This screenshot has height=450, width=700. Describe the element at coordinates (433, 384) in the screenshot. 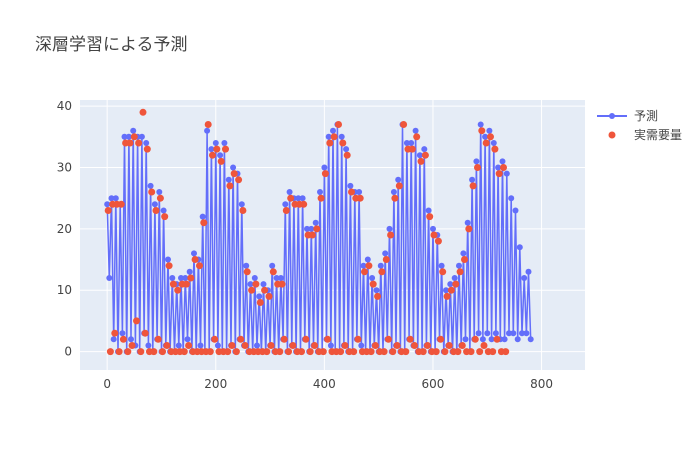

I see `x-tick-label: 600` at that location.